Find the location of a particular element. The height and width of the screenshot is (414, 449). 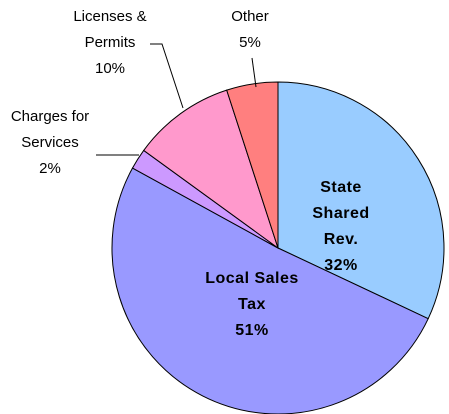

slice-name: Licenses & Permits is located at coordinates (110, 29).